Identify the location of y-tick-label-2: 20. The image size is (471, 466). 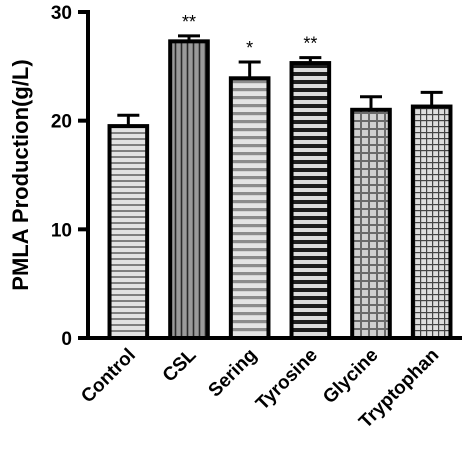
(61, 122).